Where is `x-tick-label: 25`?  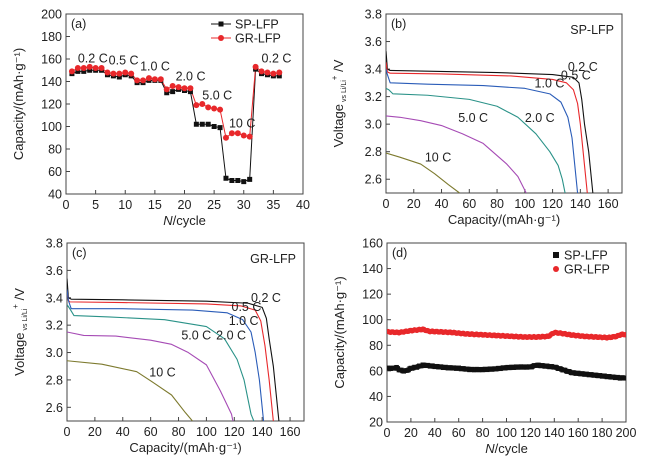 x-tick-label: 25 is located at coordinates (214, 205).